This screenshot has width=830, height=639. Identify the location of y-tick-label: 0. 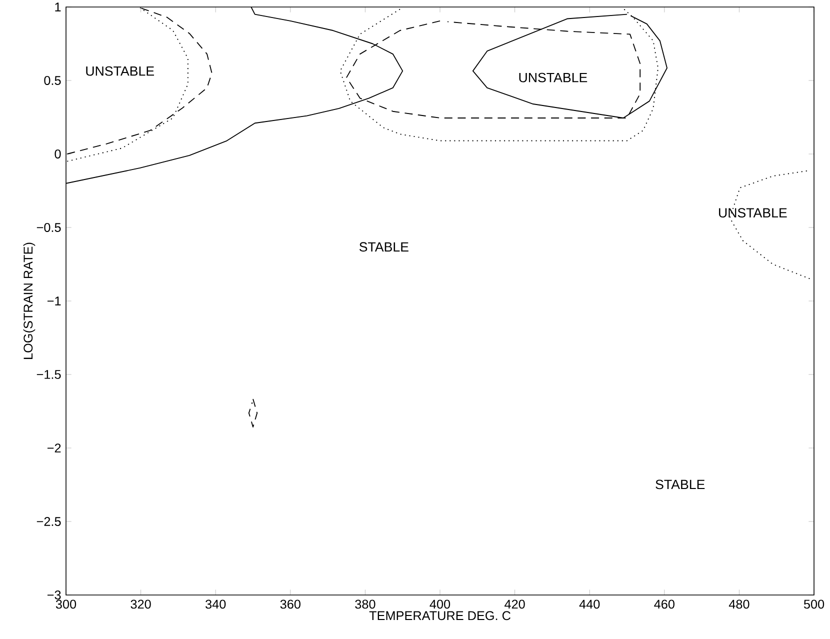
(57, 154).